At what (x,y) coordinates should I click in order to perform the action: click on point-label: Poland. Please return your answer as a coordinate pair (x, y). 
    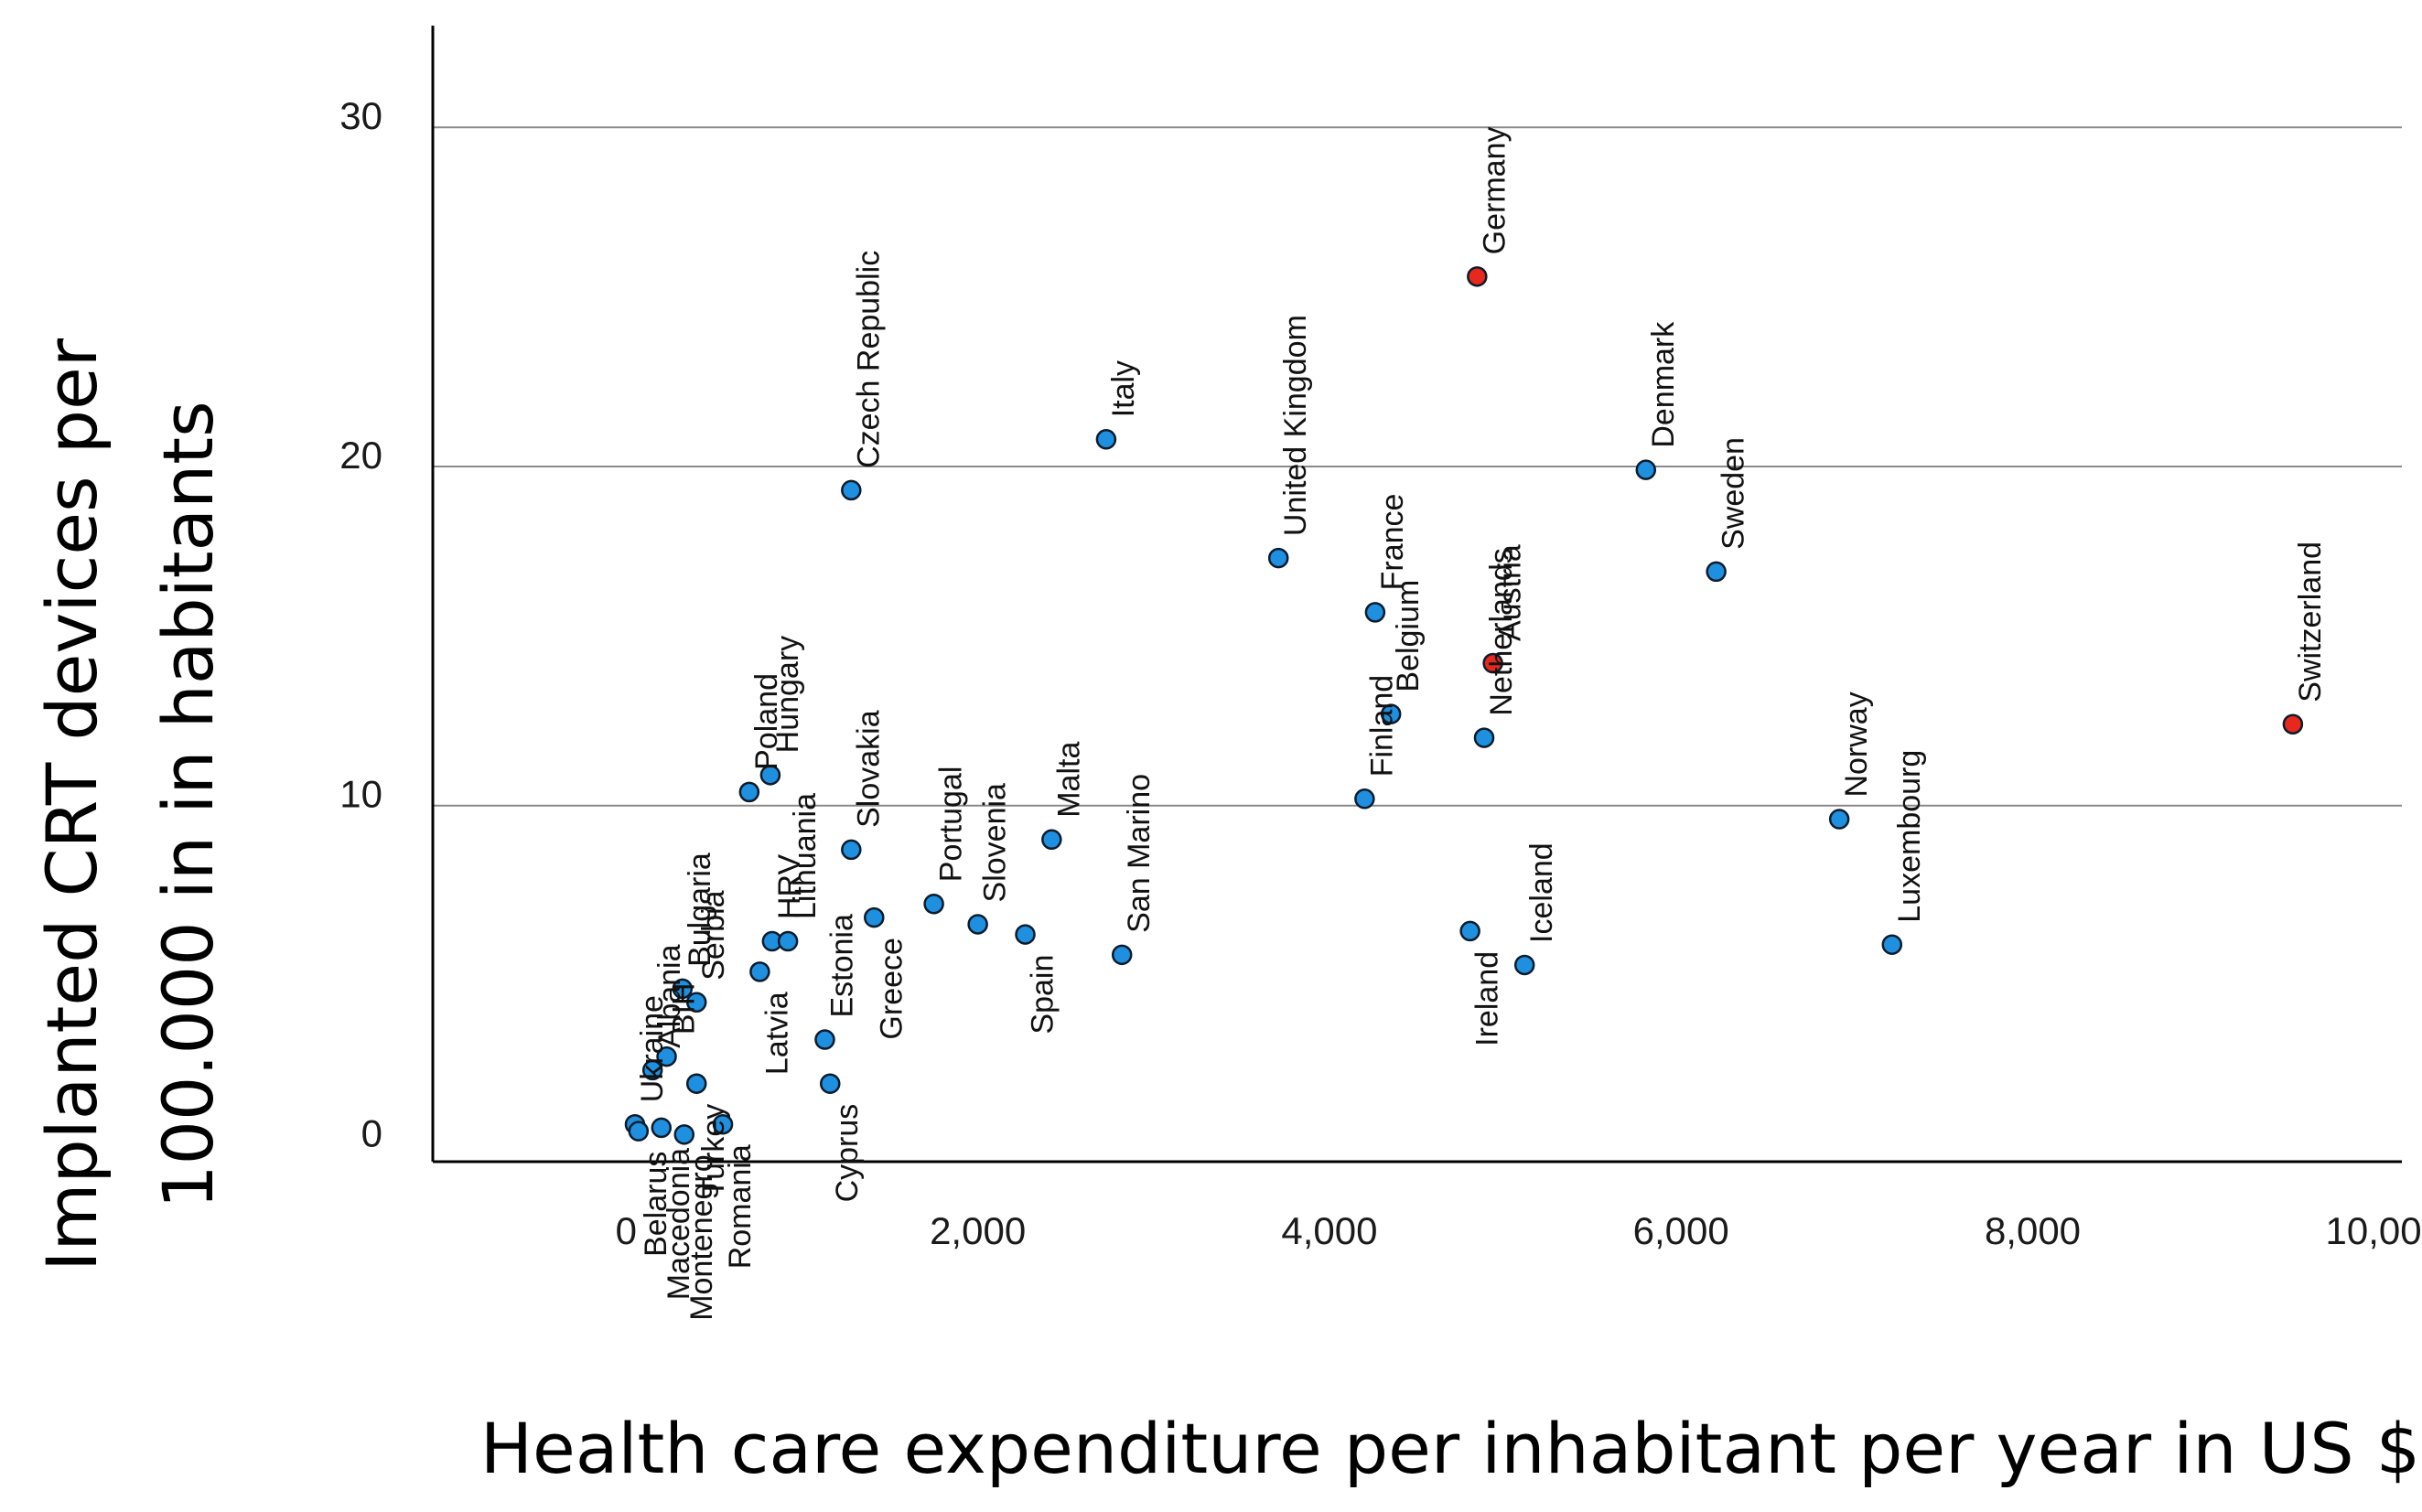
    Looking at the image, I should click on (766, 721).